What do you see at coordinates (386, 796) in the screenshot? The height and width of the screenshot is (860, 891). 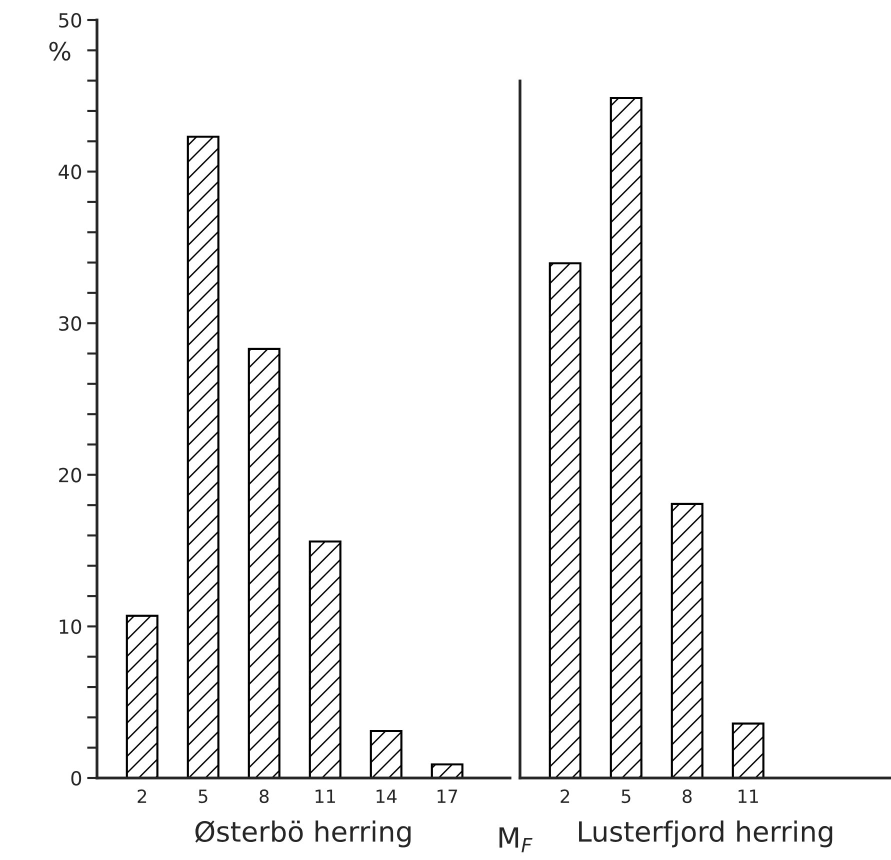 I see `x-tick-label: 14` at bounding box center [386, 796].